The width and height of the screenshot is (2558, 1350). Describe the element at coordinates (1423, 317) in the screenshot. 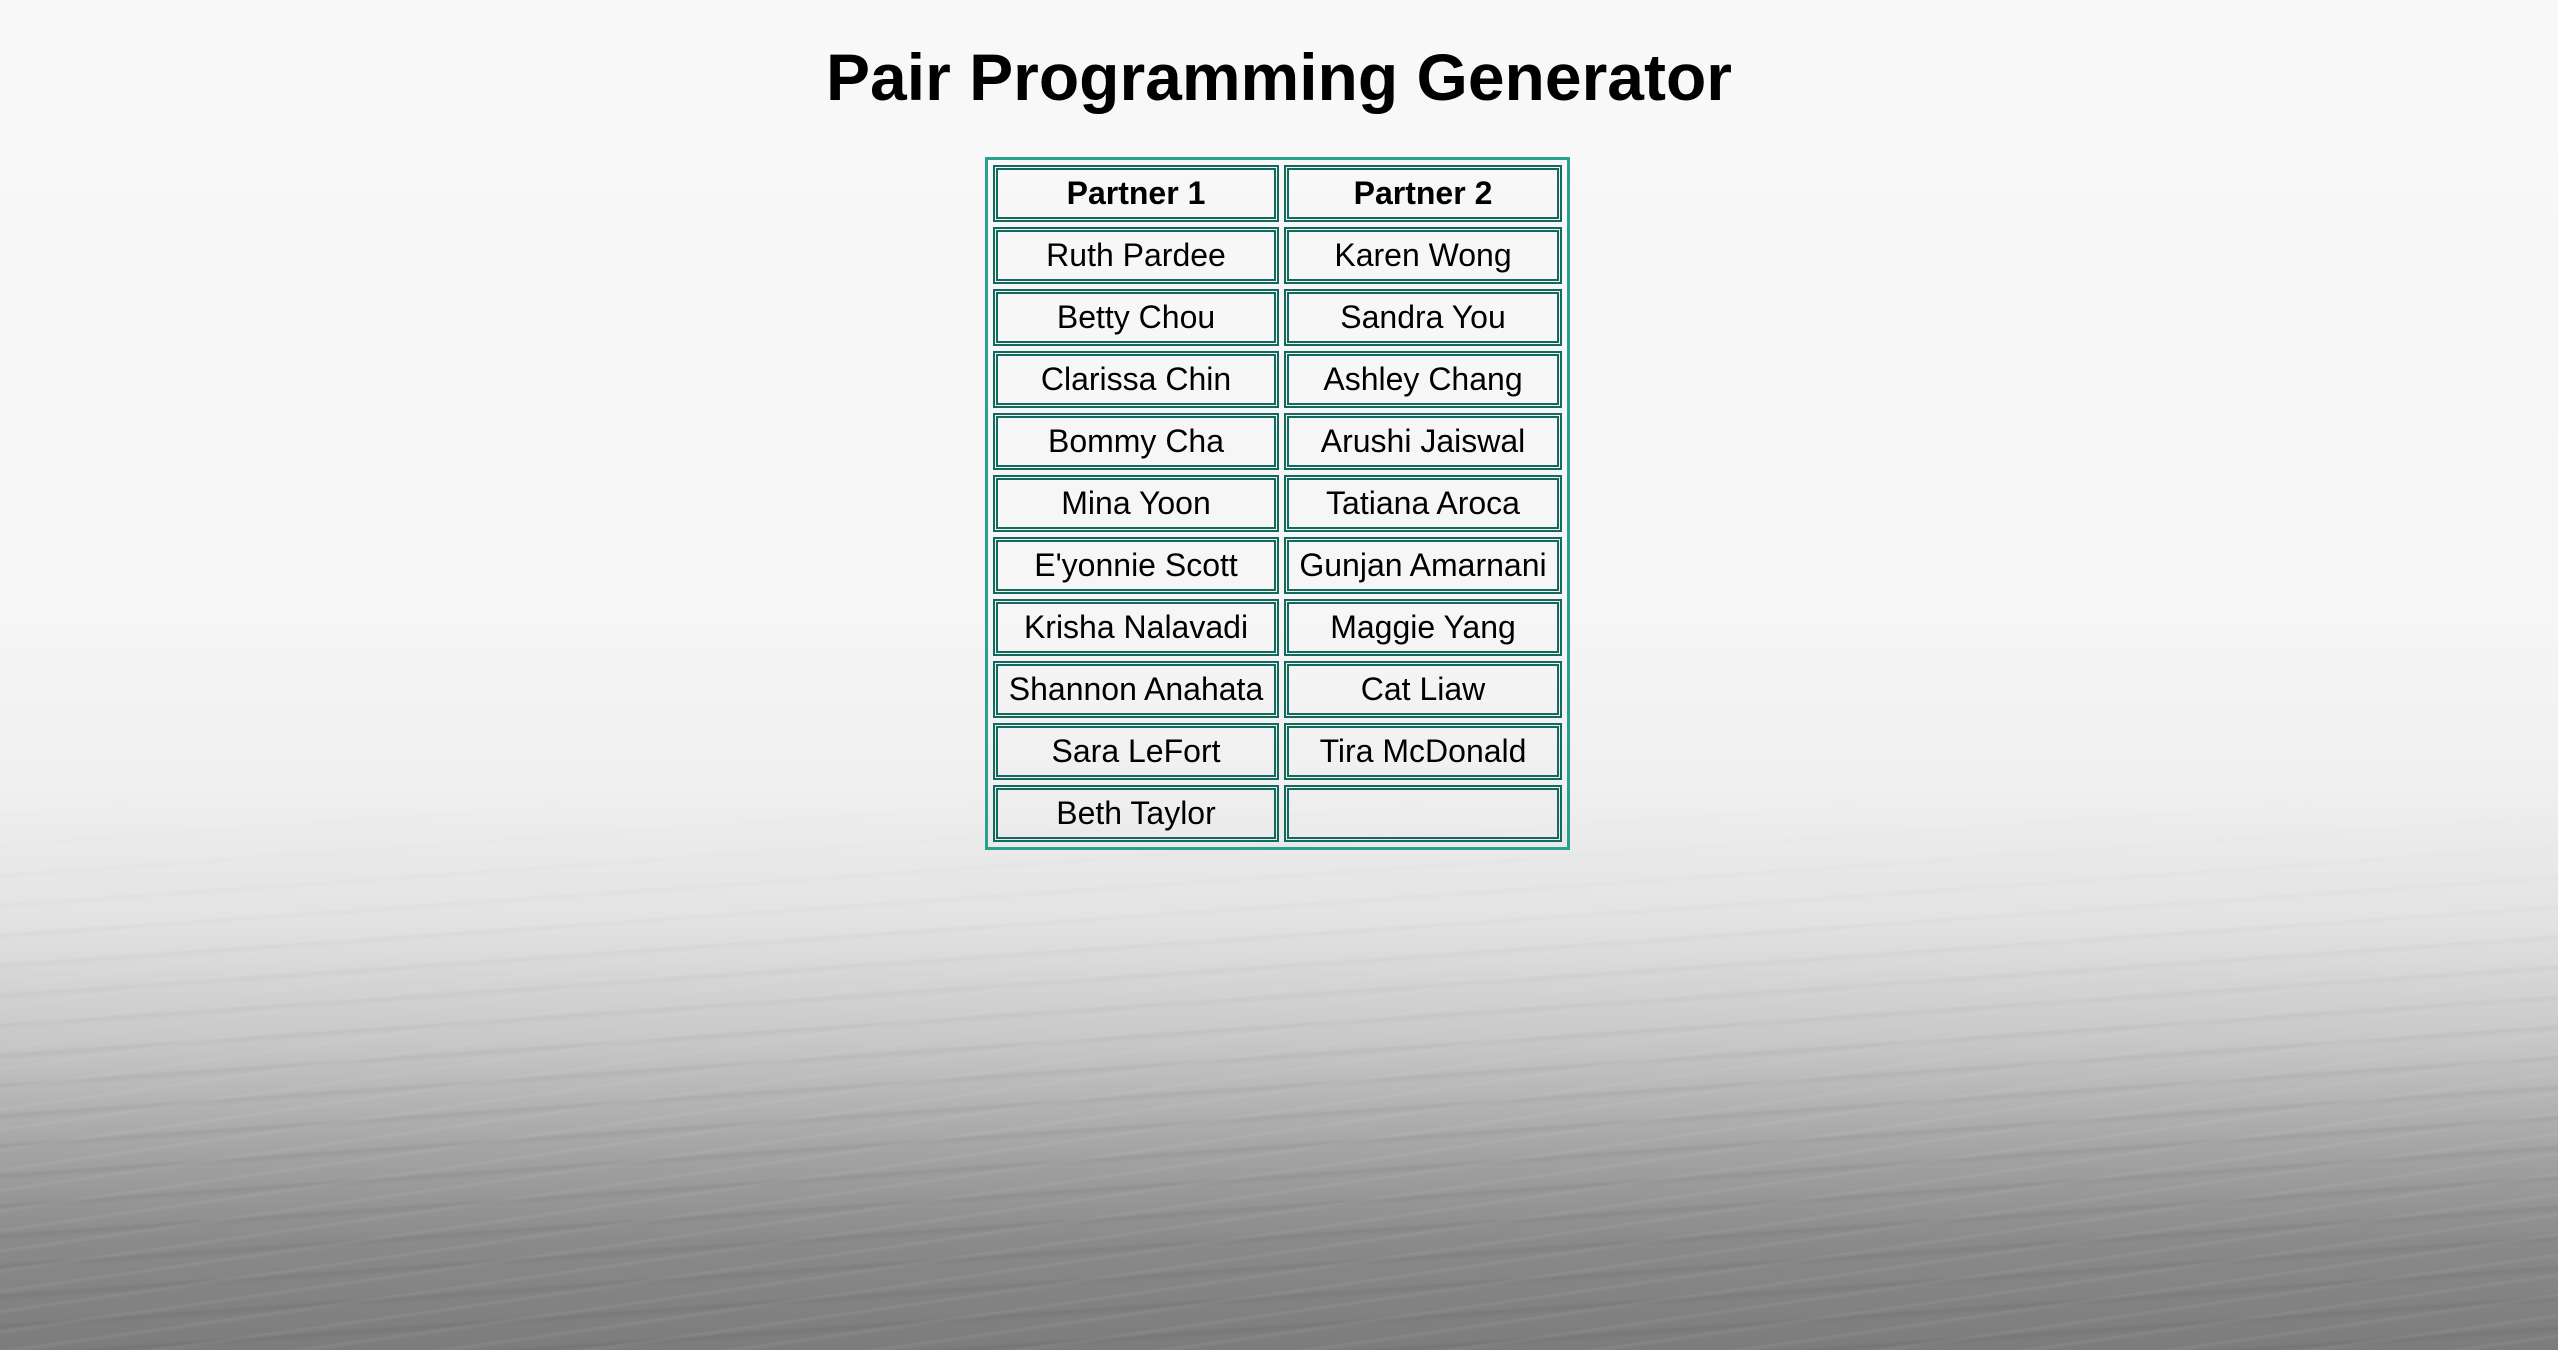

I see `partner-2-cell: Sandra You` at that location.